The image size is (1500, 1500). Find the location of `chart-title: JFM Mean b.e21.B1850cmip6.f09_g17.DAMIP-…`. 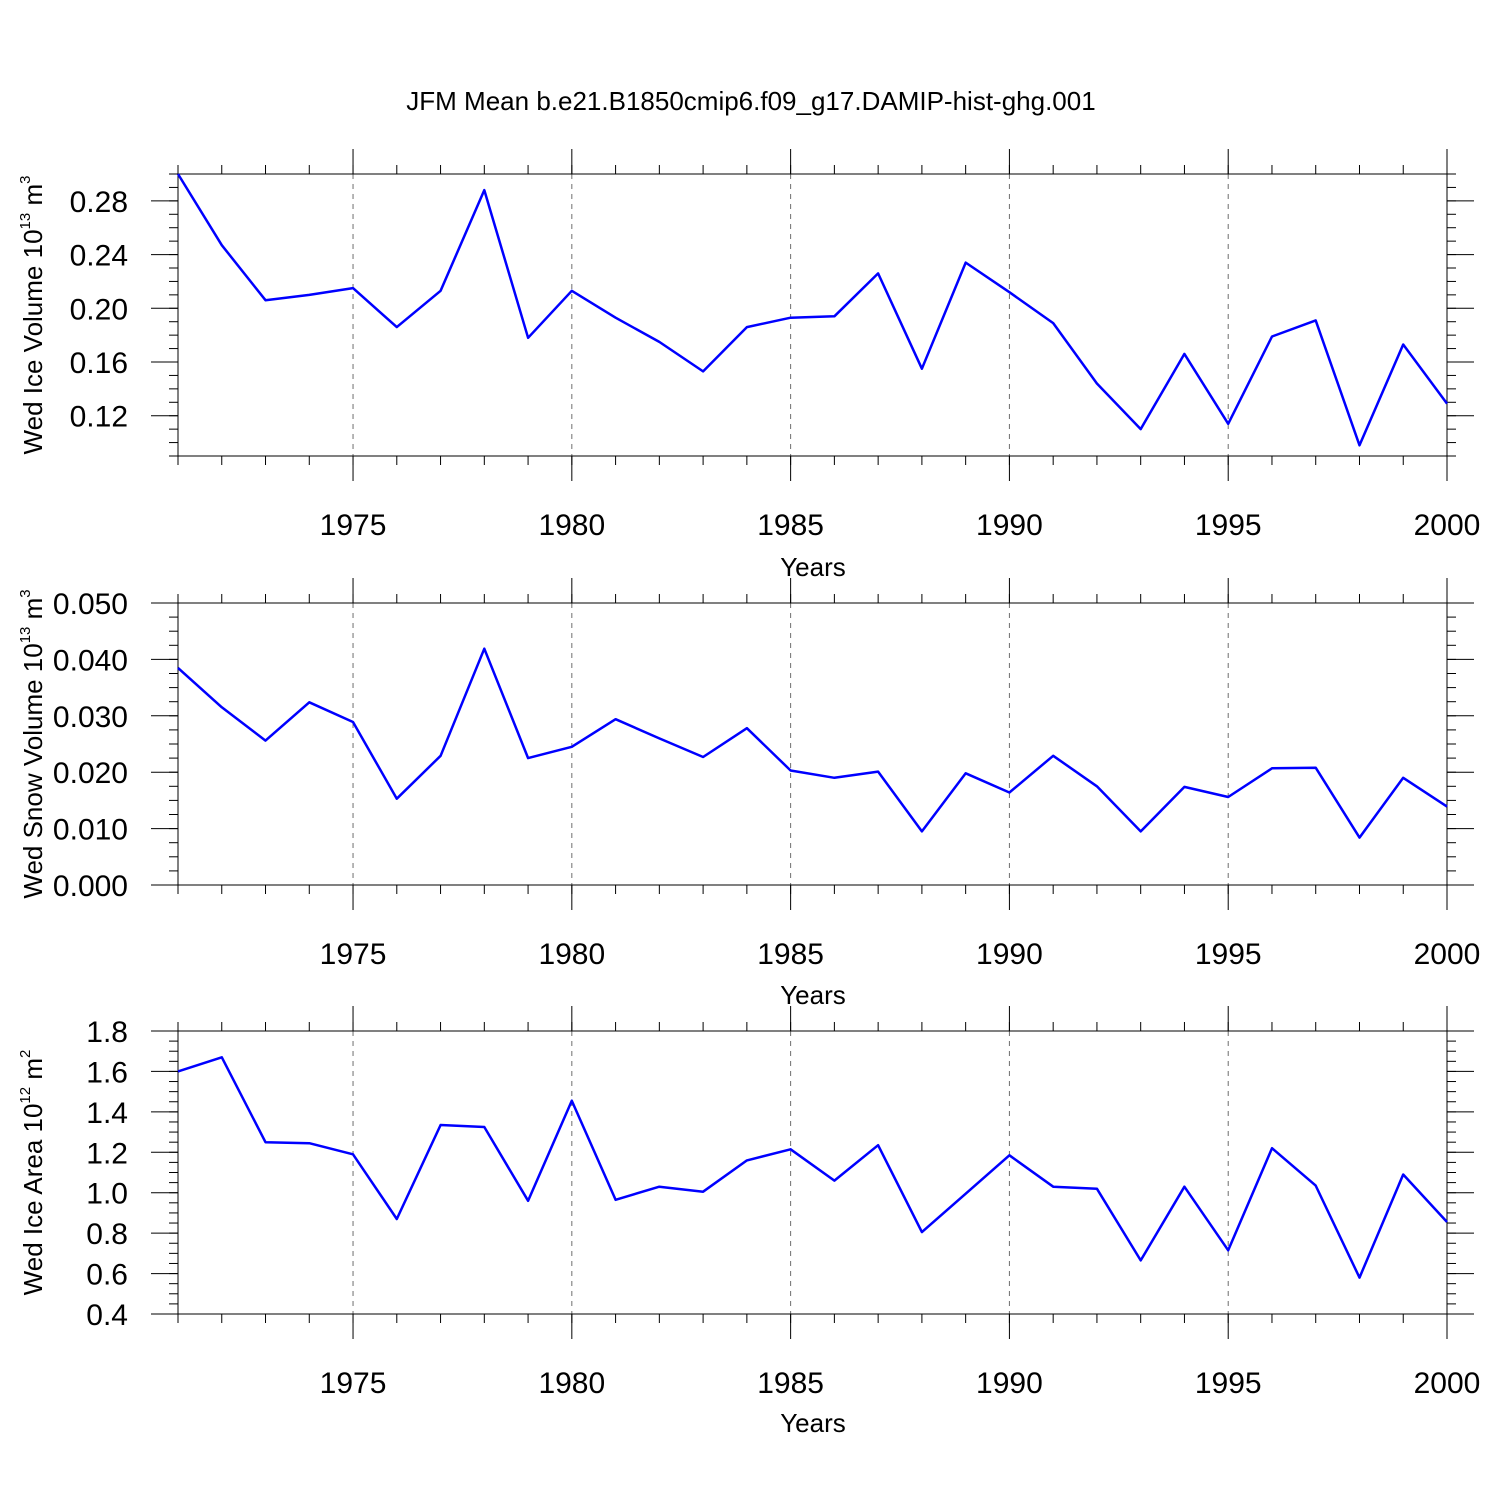

chart-title: JFM Mean b.e21.B1850cmip6.f09_g17.DAMIP-… is located at coordinates (750, 101).